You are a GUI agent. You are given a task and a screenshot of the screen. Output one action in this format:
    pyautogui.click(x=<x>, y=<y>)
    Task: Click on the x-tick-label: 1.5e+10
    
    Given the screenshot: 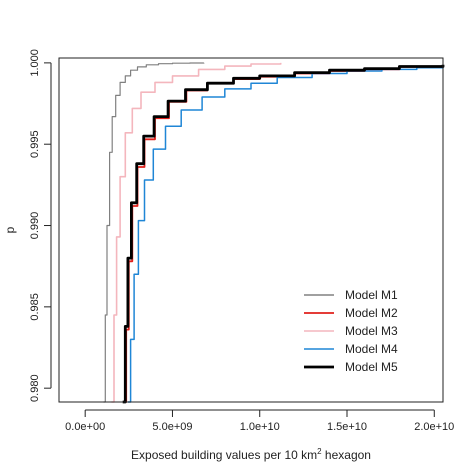 What is the action you would take?
    pyautogui.click(x=347, y=427)
    